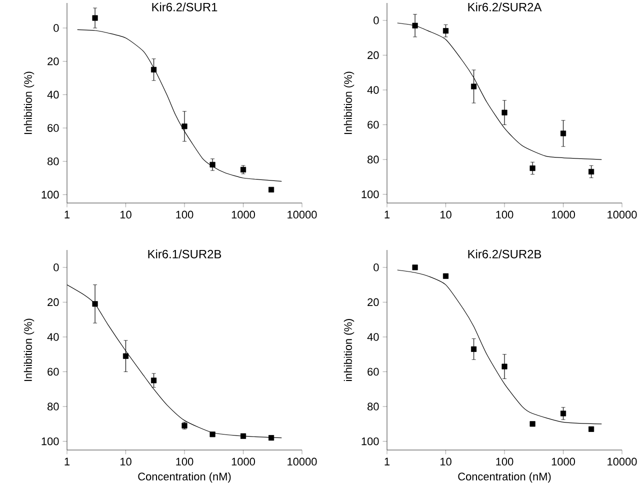 Image resolution: width=643 pixels, height=490 pixels. I want to click on y-axis-title: inhibition (%), so click(349, 350).